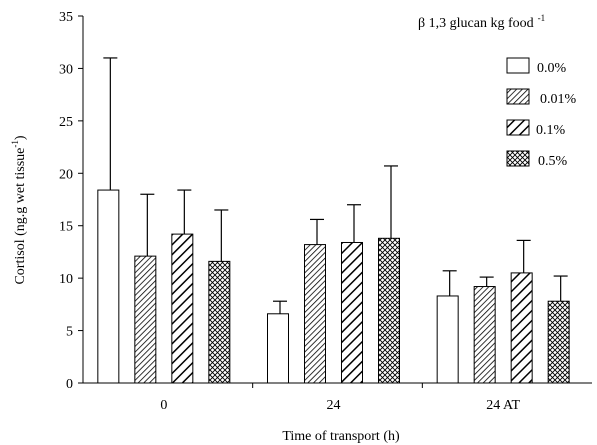  I want to click on y-axis-title: Cortisol (ng.g wet tissue-1), so click(19, 209).